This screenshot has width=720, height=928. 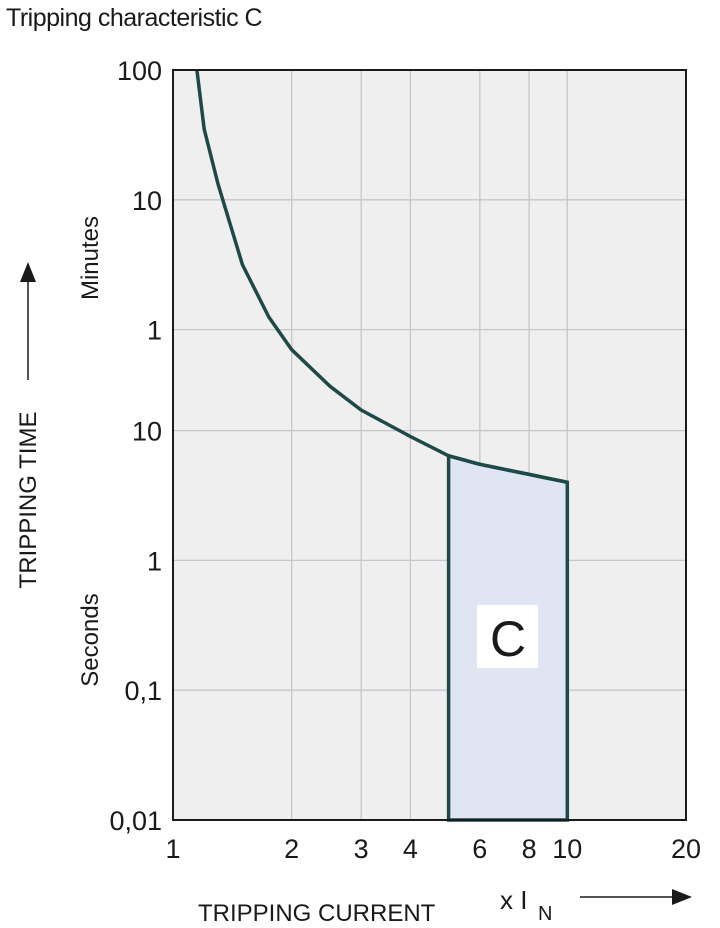 What do you see at coordinates (529, 849) in the screenshot?
I see `x-tick-label: 8` at bounding box center [529, 849].